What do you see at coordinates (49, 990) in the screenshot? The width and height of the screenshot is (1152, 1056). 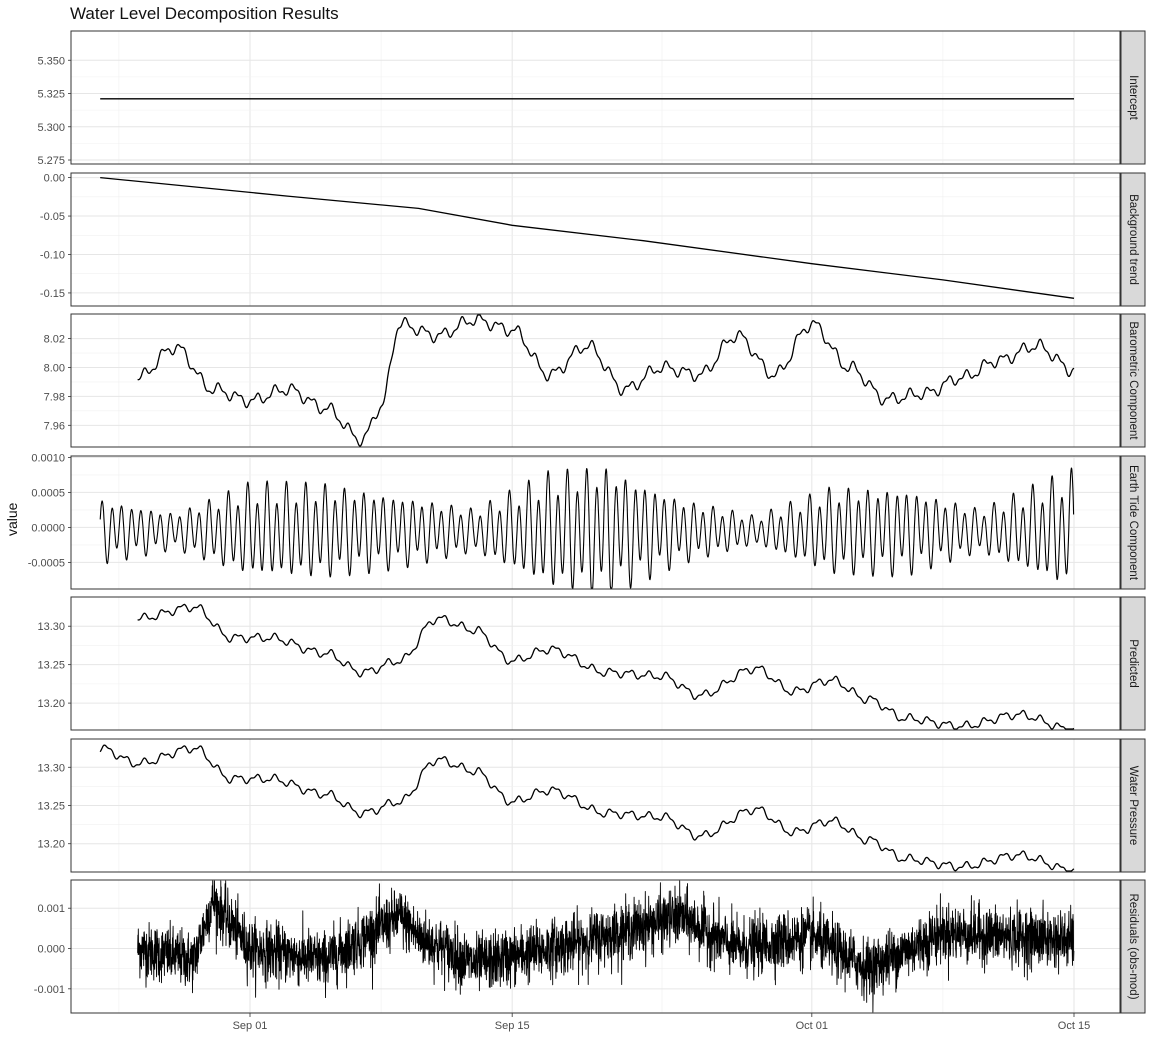 I see `y-tick-label: -0.001` at bounding box center [49, 990].